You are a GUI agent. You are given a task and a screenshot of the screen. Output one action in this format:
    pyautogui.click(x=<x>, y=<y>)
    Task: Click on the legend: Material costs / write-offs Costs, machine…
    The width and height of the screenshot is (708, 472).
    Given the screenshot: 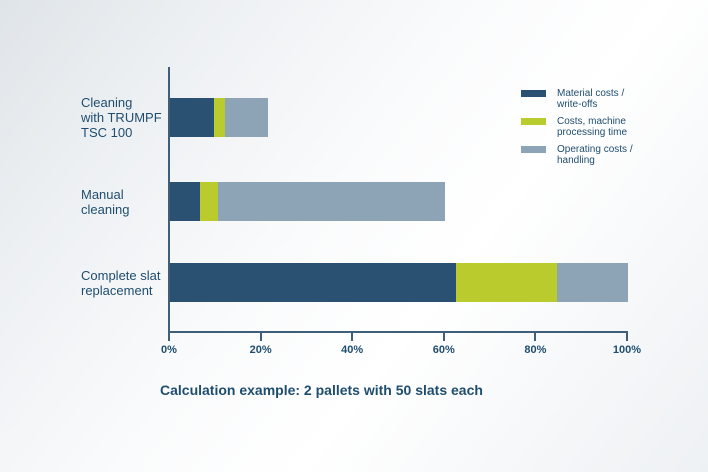 What is the action you would take?
    pyautogui.click(x=577, y=127)
    